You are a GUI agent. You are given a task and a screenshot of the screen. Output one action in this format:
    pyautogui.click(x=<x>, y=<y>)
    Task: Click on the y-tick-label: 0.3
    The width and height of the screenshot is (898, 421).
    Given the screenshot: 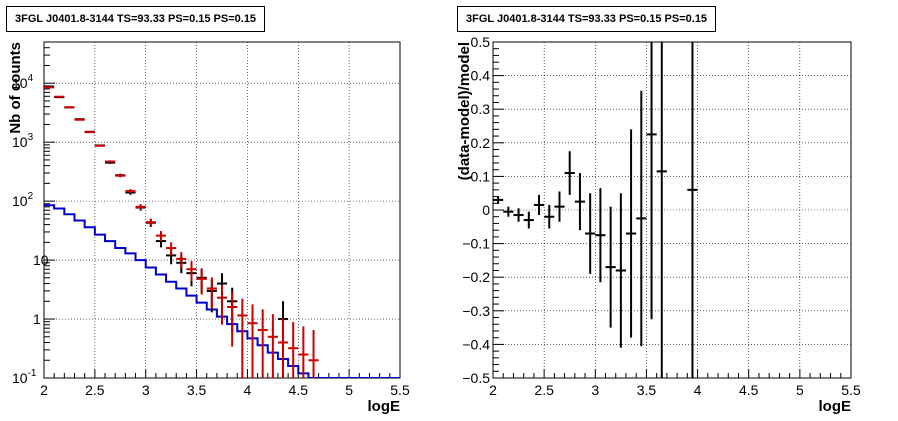 What is the action you would take?
    pyautogui.click(x=481, y=109)
    